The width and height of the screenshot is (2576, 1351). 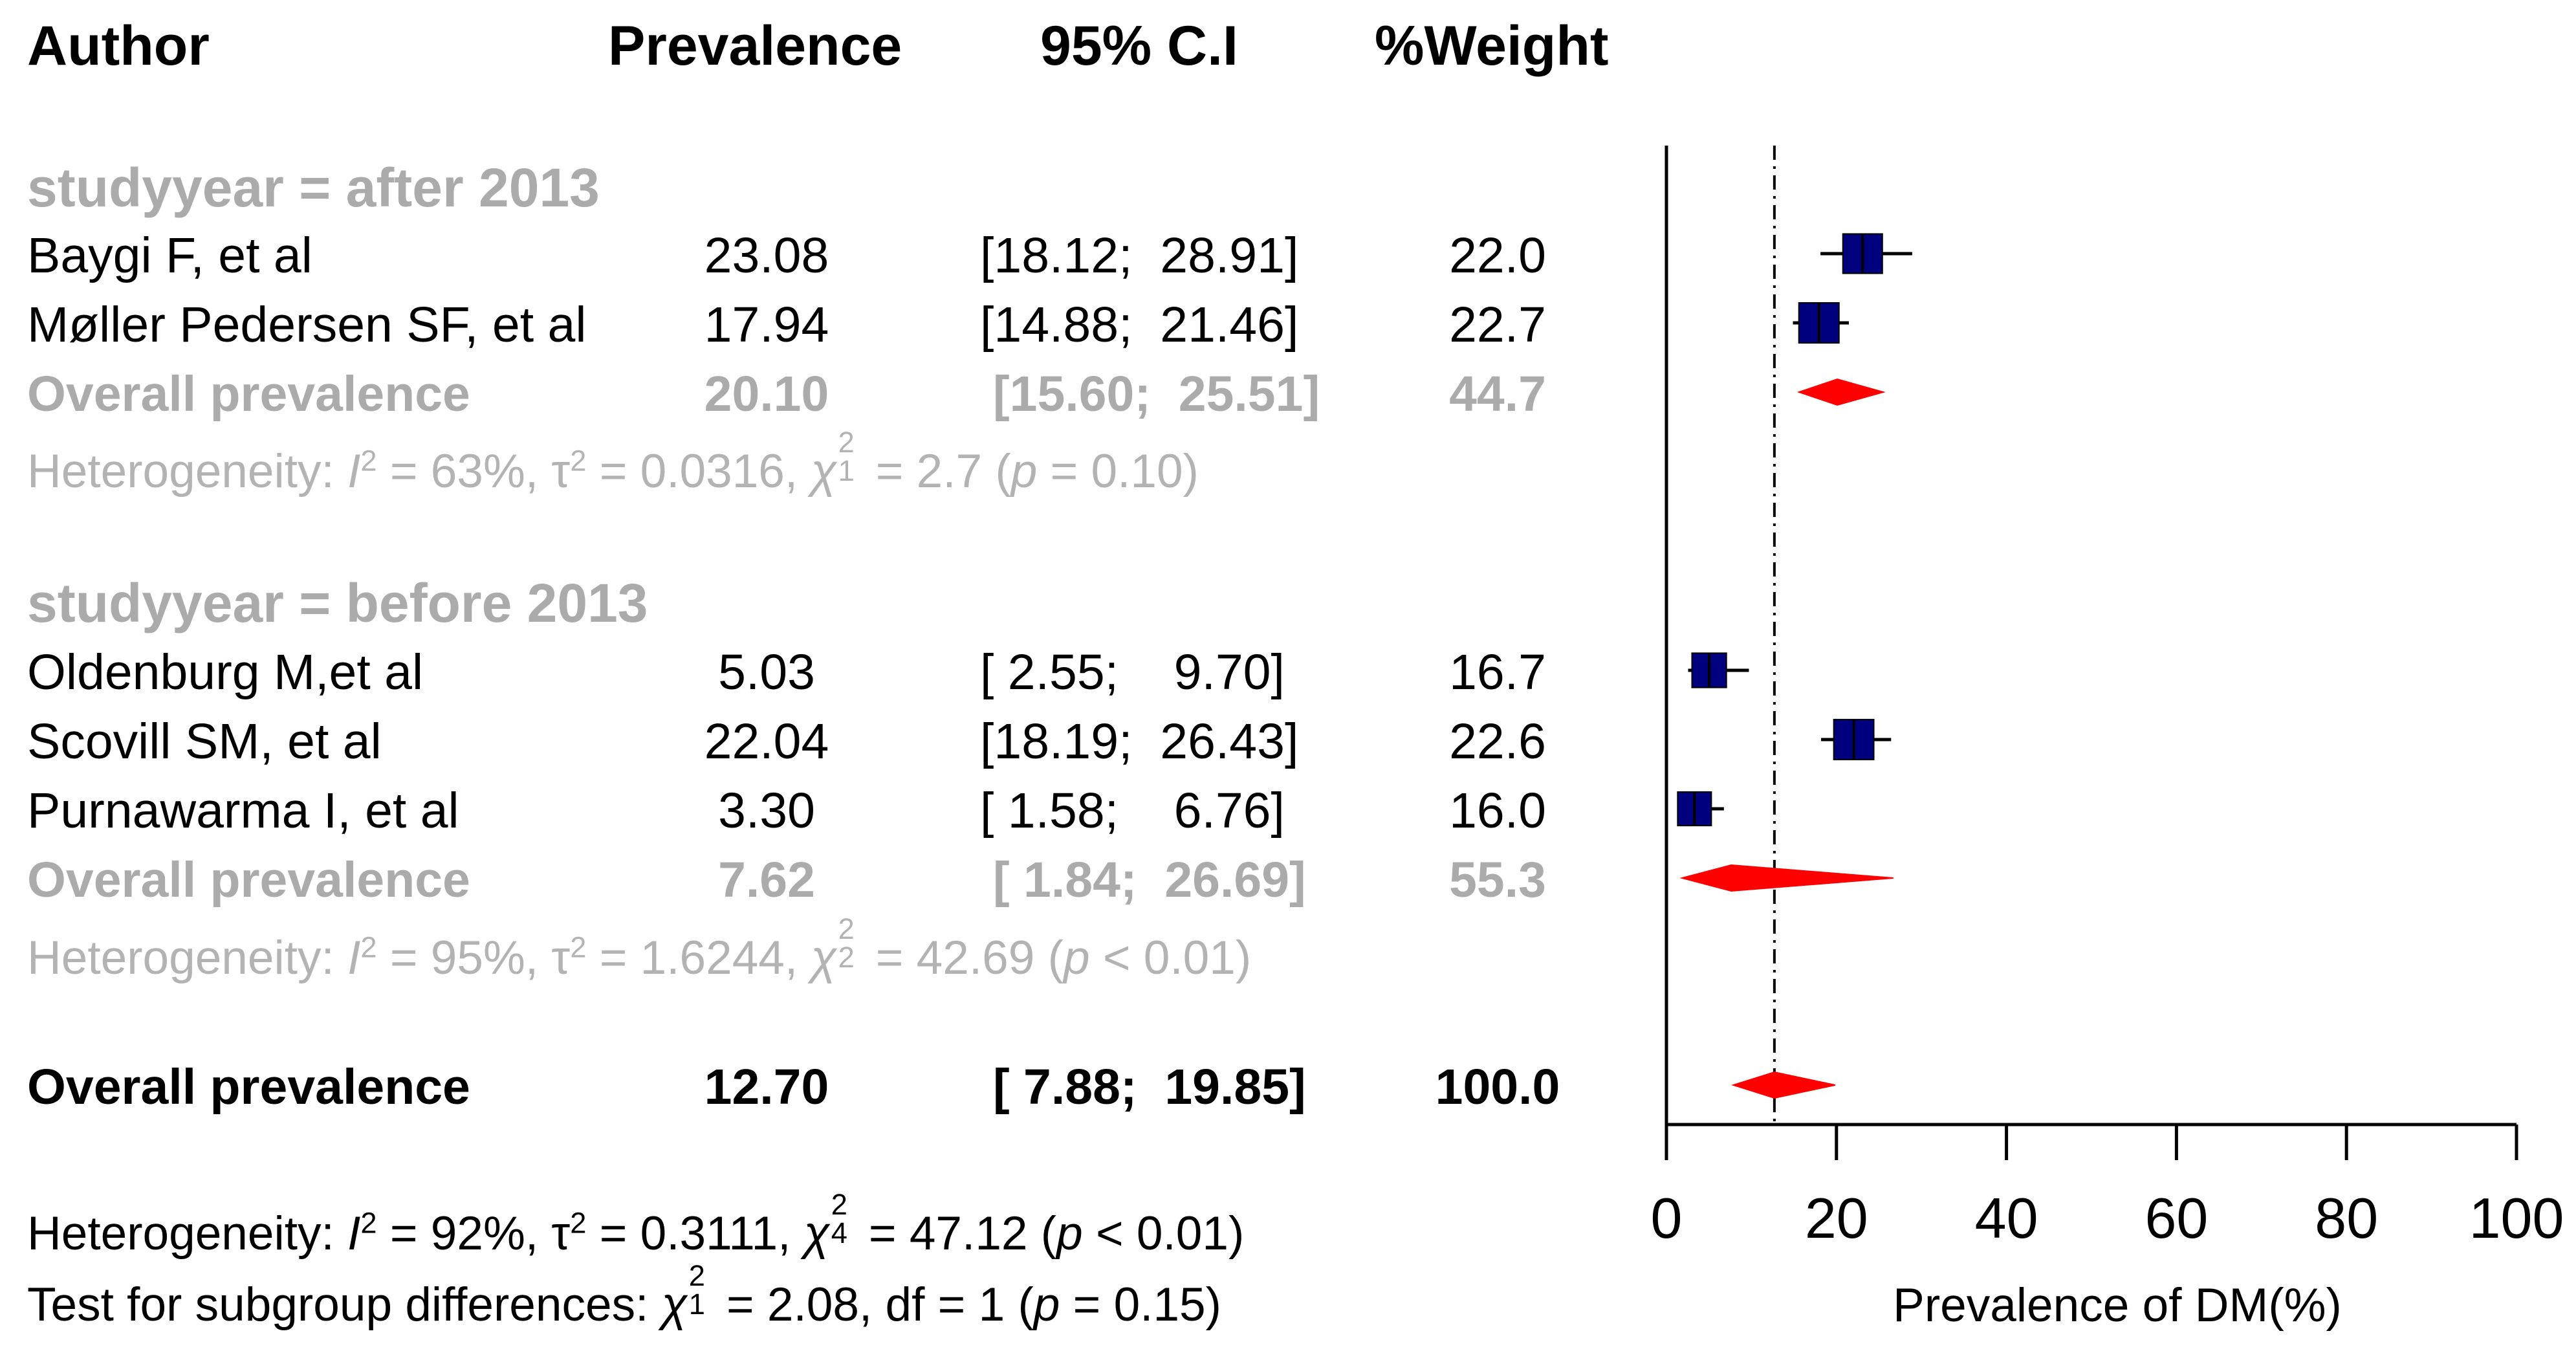 I want to click on subgroup-overall-weight: 44.7, so click(x=1498, y=394).